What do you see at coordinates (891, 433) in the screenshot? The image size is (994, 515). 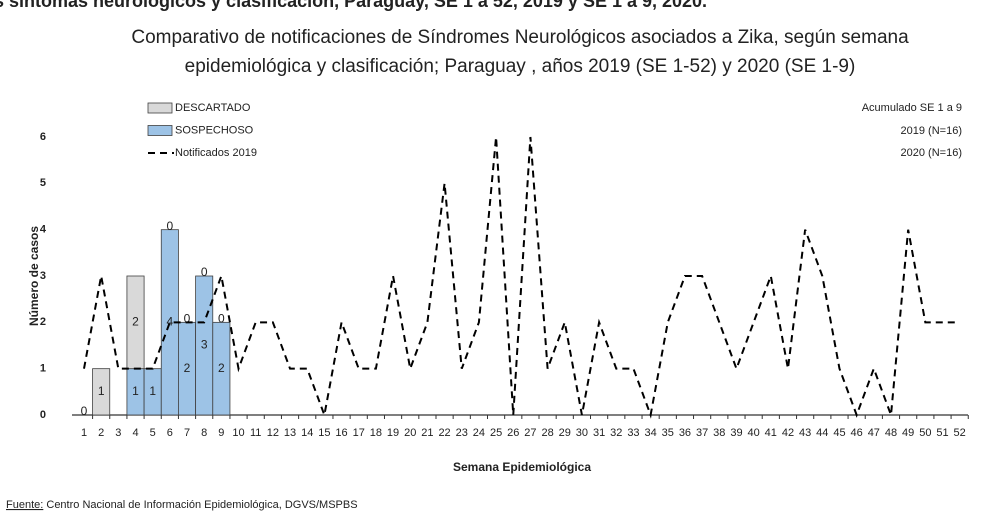 I see `x-tick-label: 48` at bounding box center [891, 433].